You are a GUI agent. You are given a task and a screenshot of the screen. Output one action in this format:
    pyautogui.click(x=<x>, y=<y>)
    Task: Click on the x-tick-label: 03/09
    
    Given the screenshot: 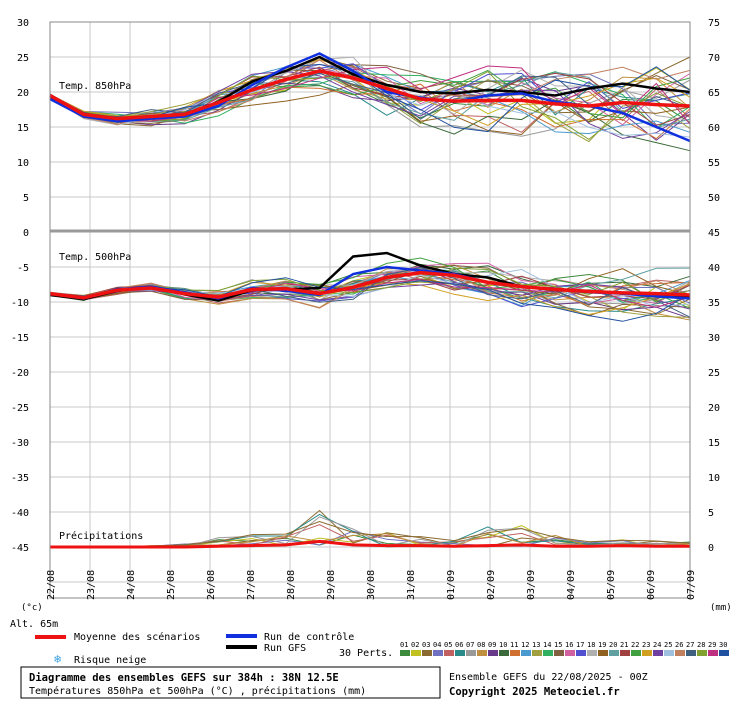 What is the action you would take?
    pyautogui.click(x=531, y=585)
    